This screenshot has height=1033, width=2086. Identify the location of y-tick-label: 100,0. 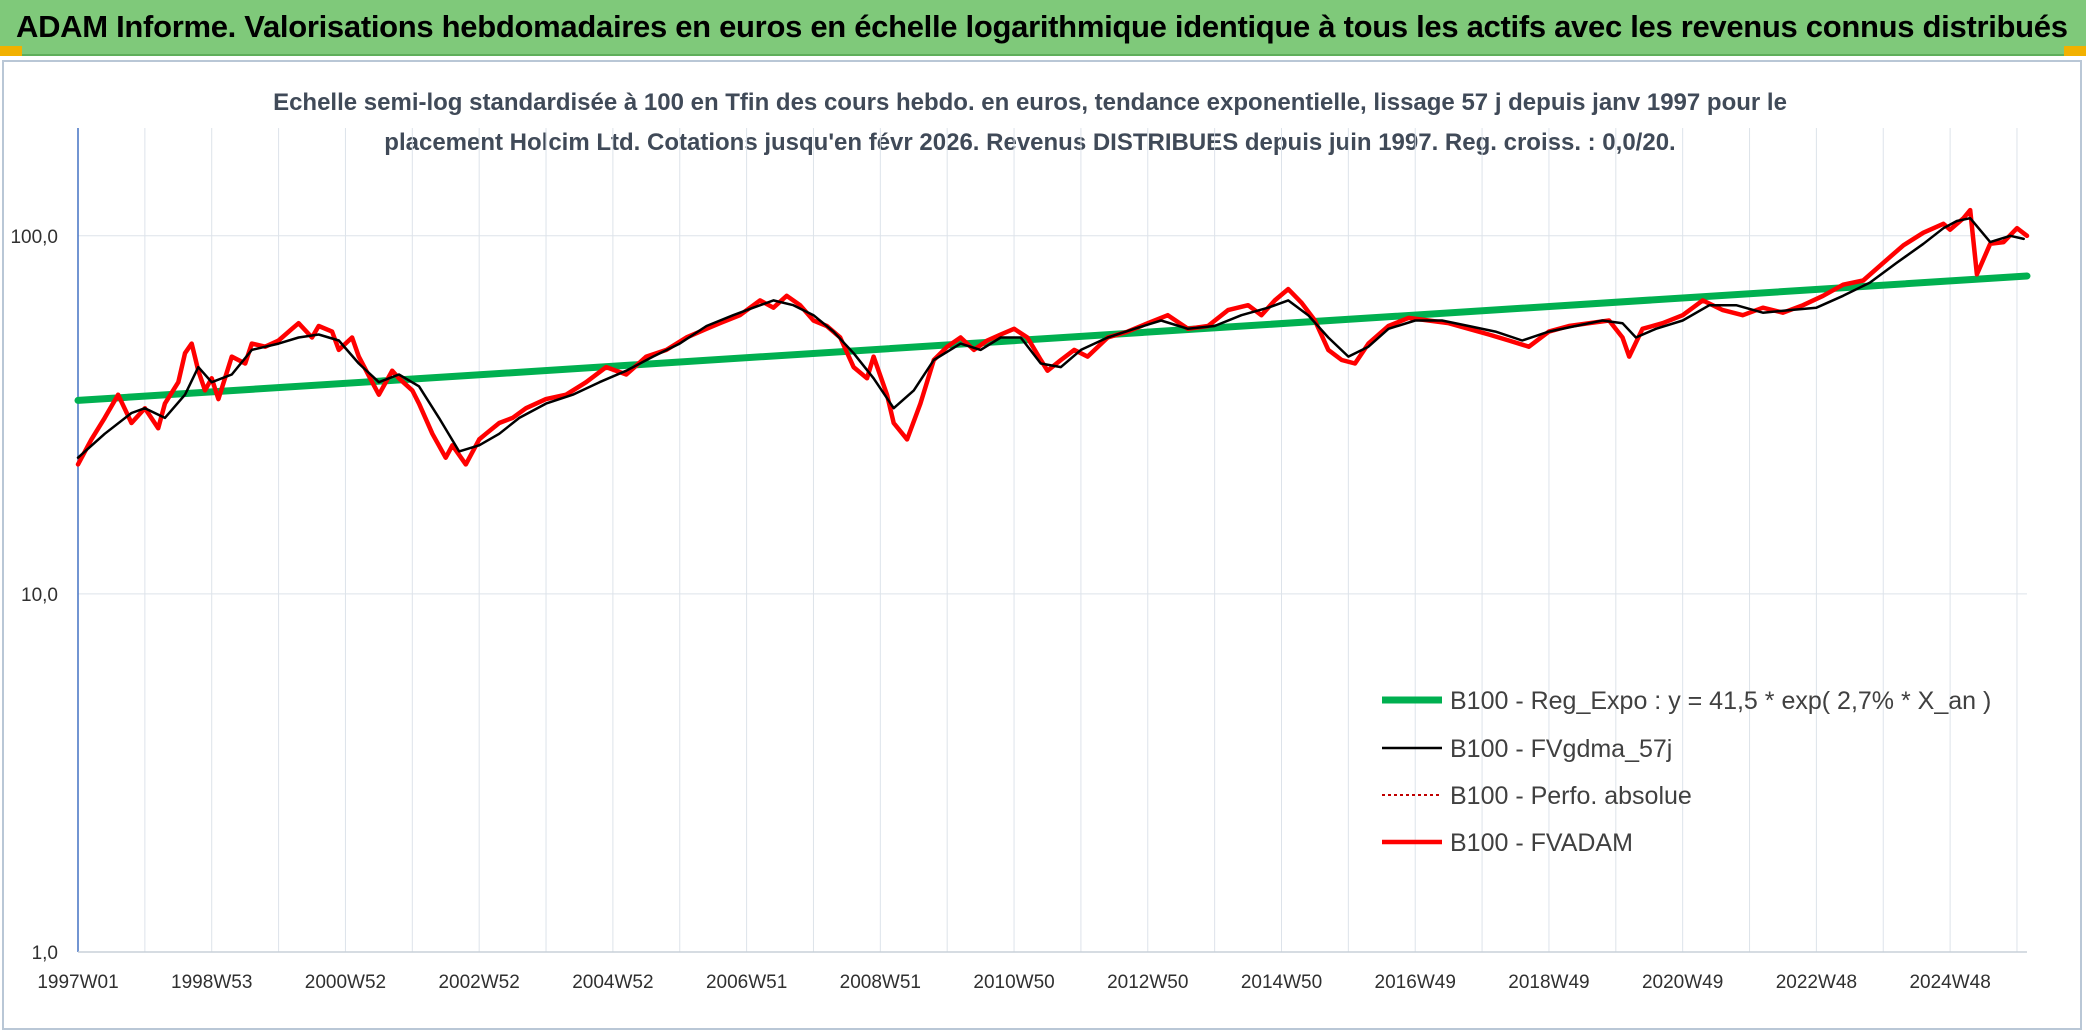
(34, 237).